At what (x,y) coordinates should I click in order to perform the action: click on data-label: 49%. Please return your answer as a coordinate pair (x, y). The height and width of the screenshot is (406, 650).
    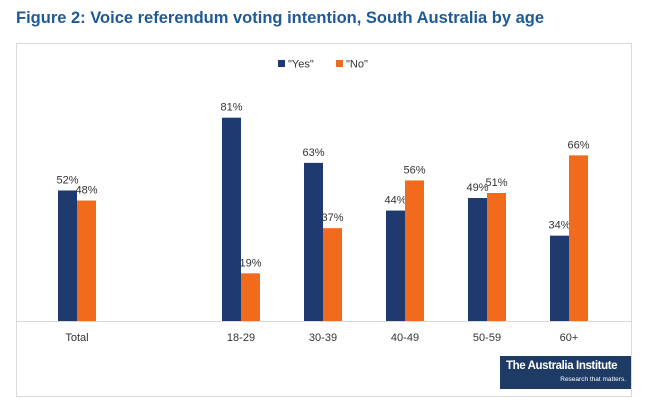
    Looking at the image, I should click on (477, 188).